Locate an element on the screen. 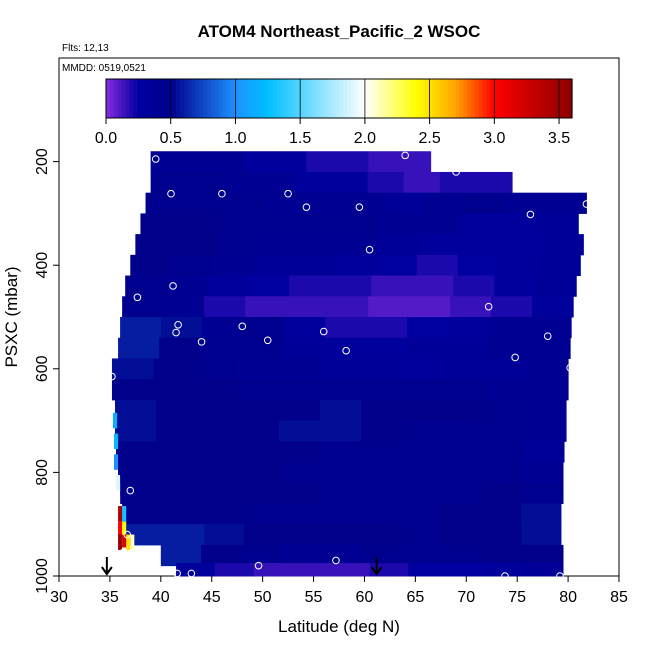 The width and height of the screenshot is (650, 650). y-tick-label: 600 is located at coordinates (42, 368).